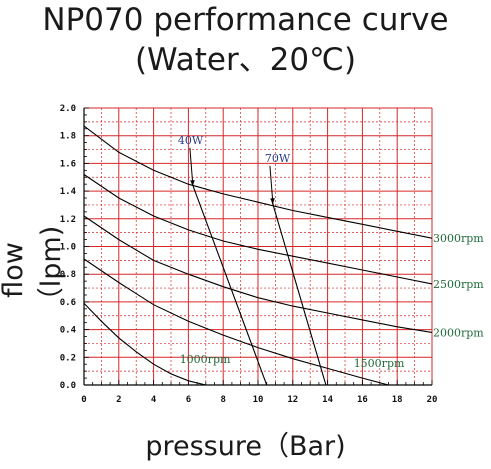 The height and width of the screenshot is (469, 491). Describe the element at coordinates (68, 303) in the screenshot. I see `y-tick-label: 0.6` at that location.